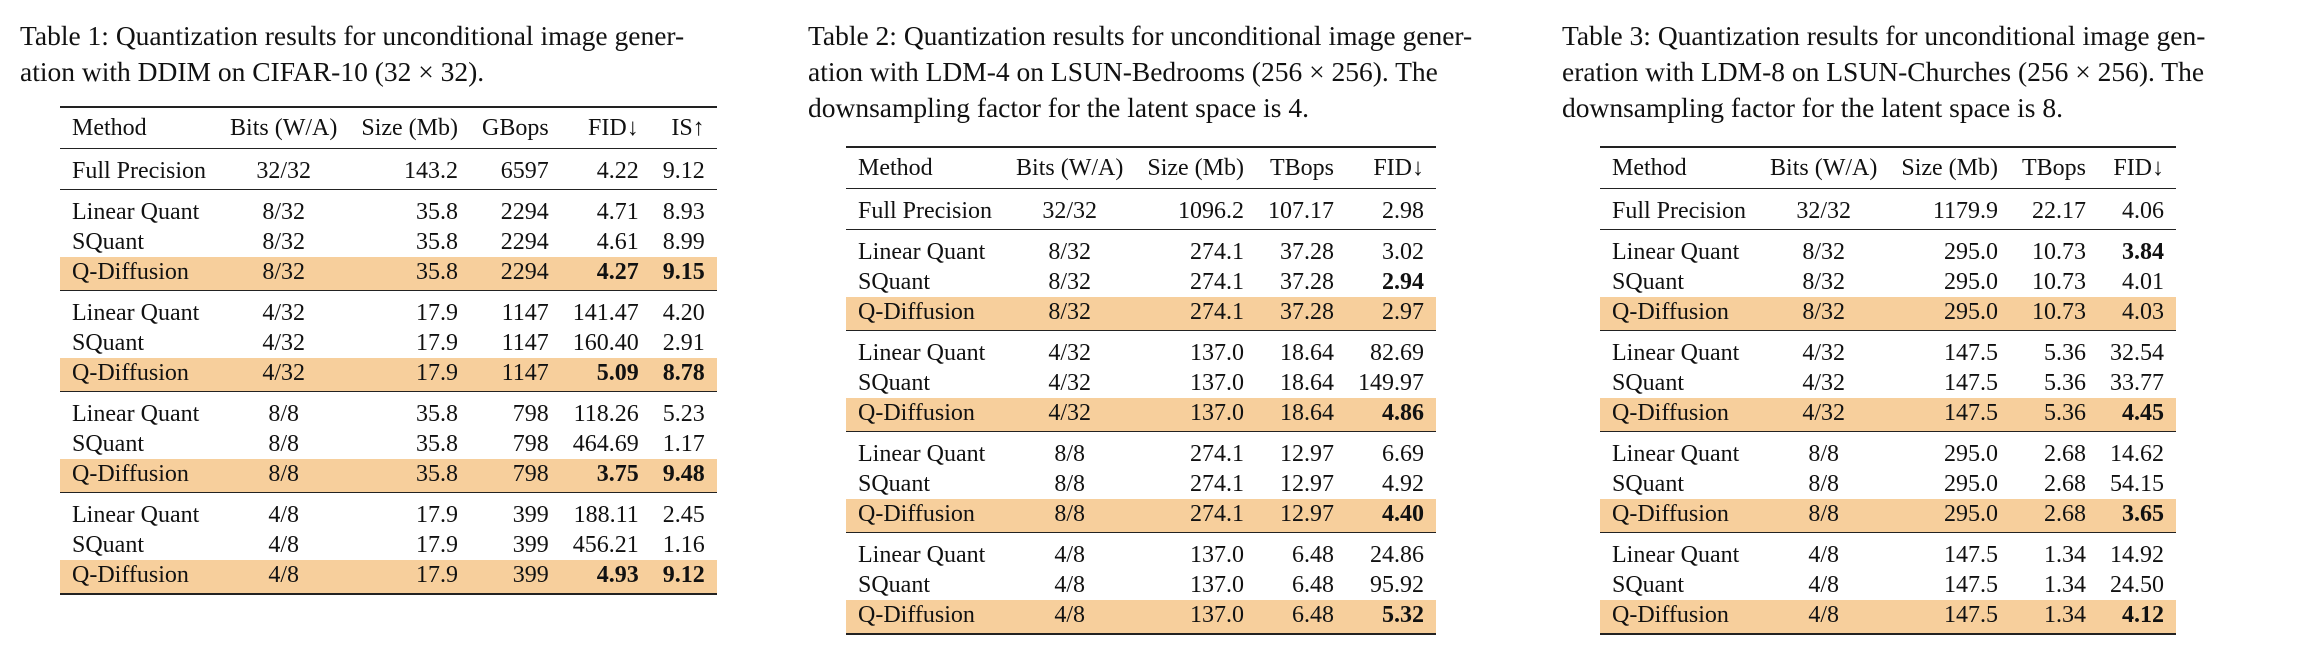 Image resolution: width=2300 pixels, height=664 pixels. What do you see at coordinates (683, 375) in the screenshot?
I see `table-cell: 8.78` at bounding box center [683, 375].